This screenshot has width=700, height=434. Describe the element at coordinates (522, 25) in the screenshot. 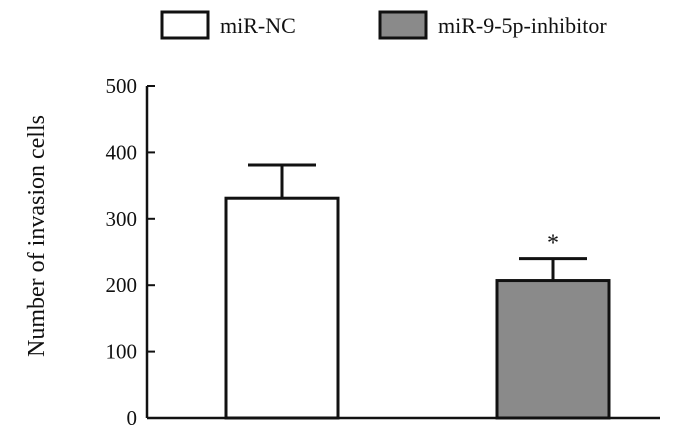

I see `legend-label-mir-9-5p-inhibitor: miR-9-5p-inhibitor` at that location.